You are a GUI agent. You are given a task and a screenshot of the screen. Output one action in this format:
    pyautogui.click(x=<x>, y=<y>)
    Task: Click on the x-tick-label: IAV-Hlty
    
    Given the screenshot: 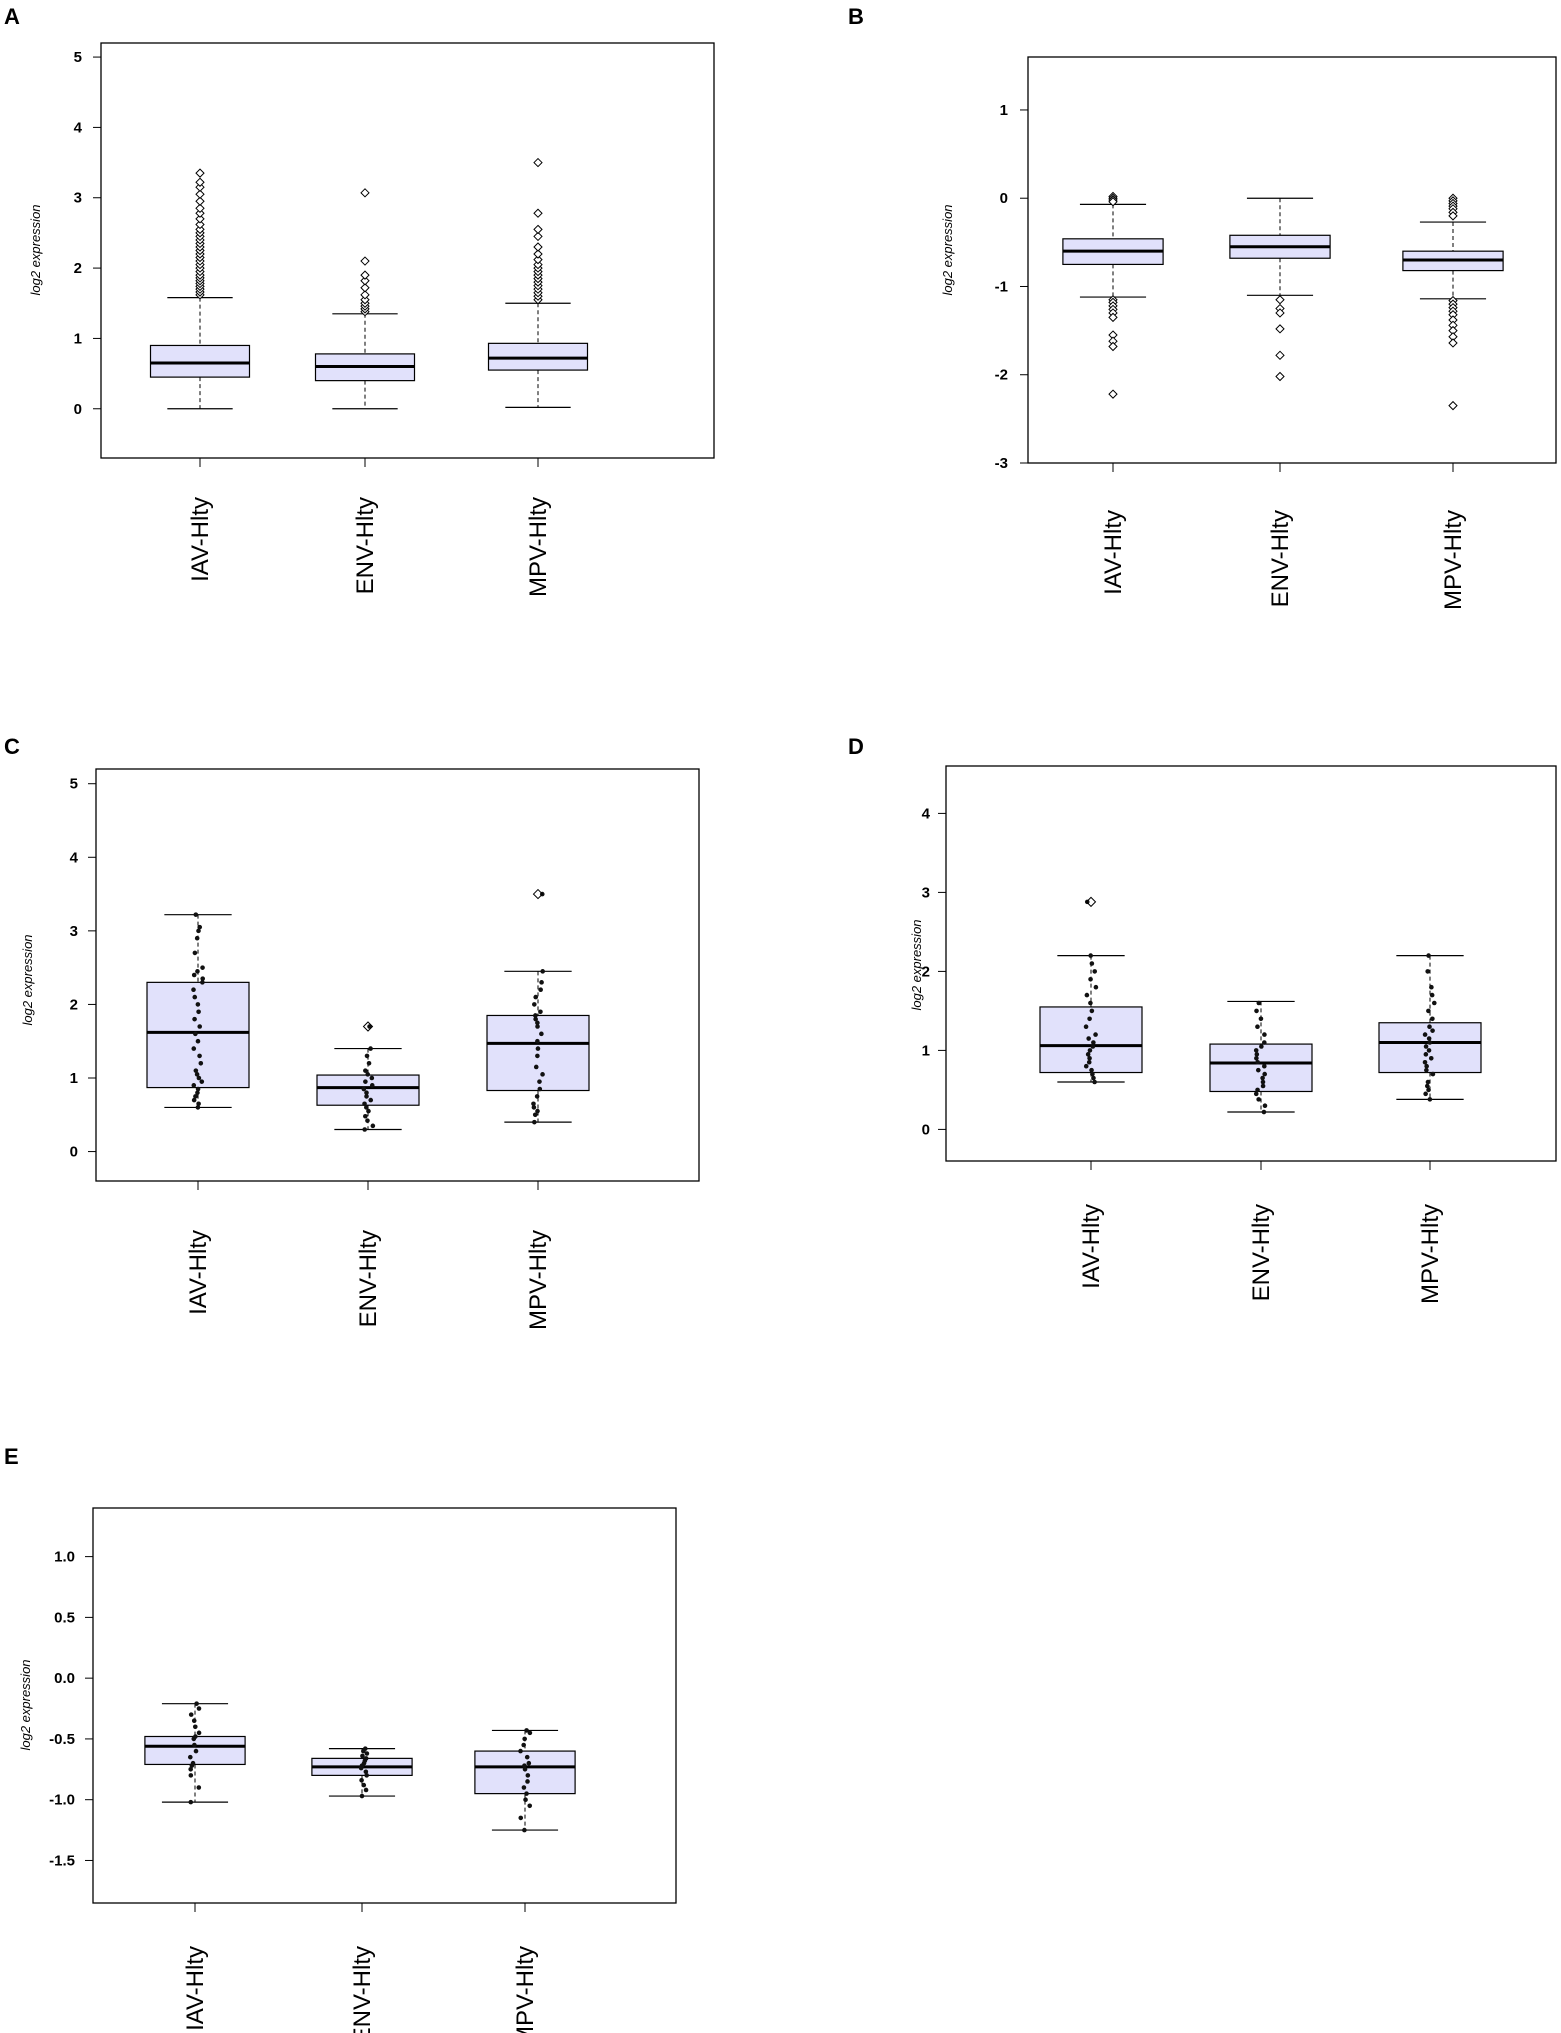 What is the action you would take?
    pyautogui.click(x=1113, y=552)
    